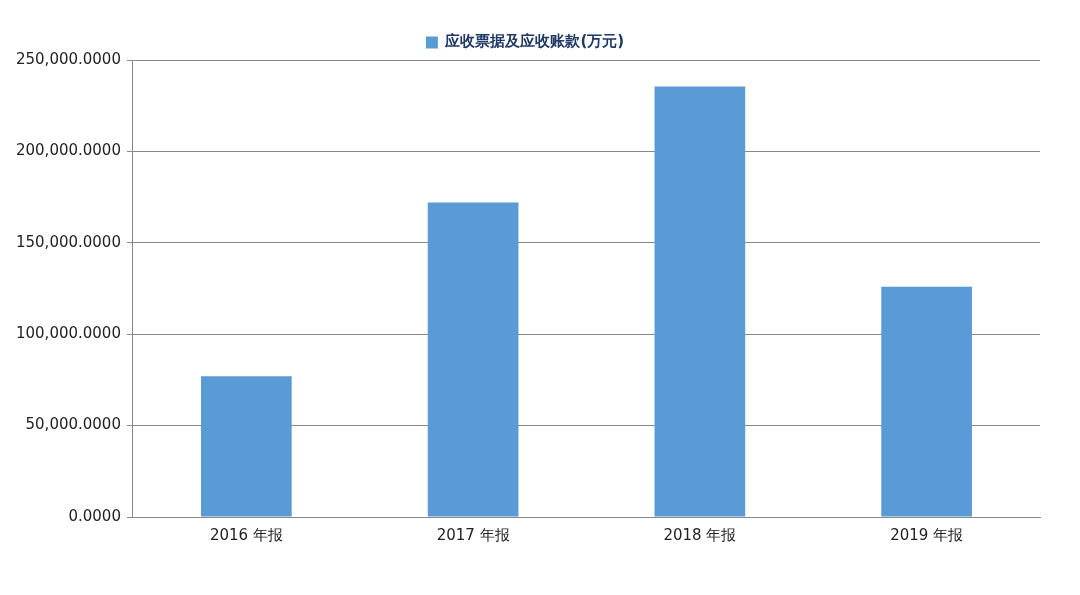 This screenshot has height=595, width=1080. What do you see at coordinates (927, 534) in the screenshot?
I see `x-tick-label: 2019 年报` at bounding box center [927, 534].